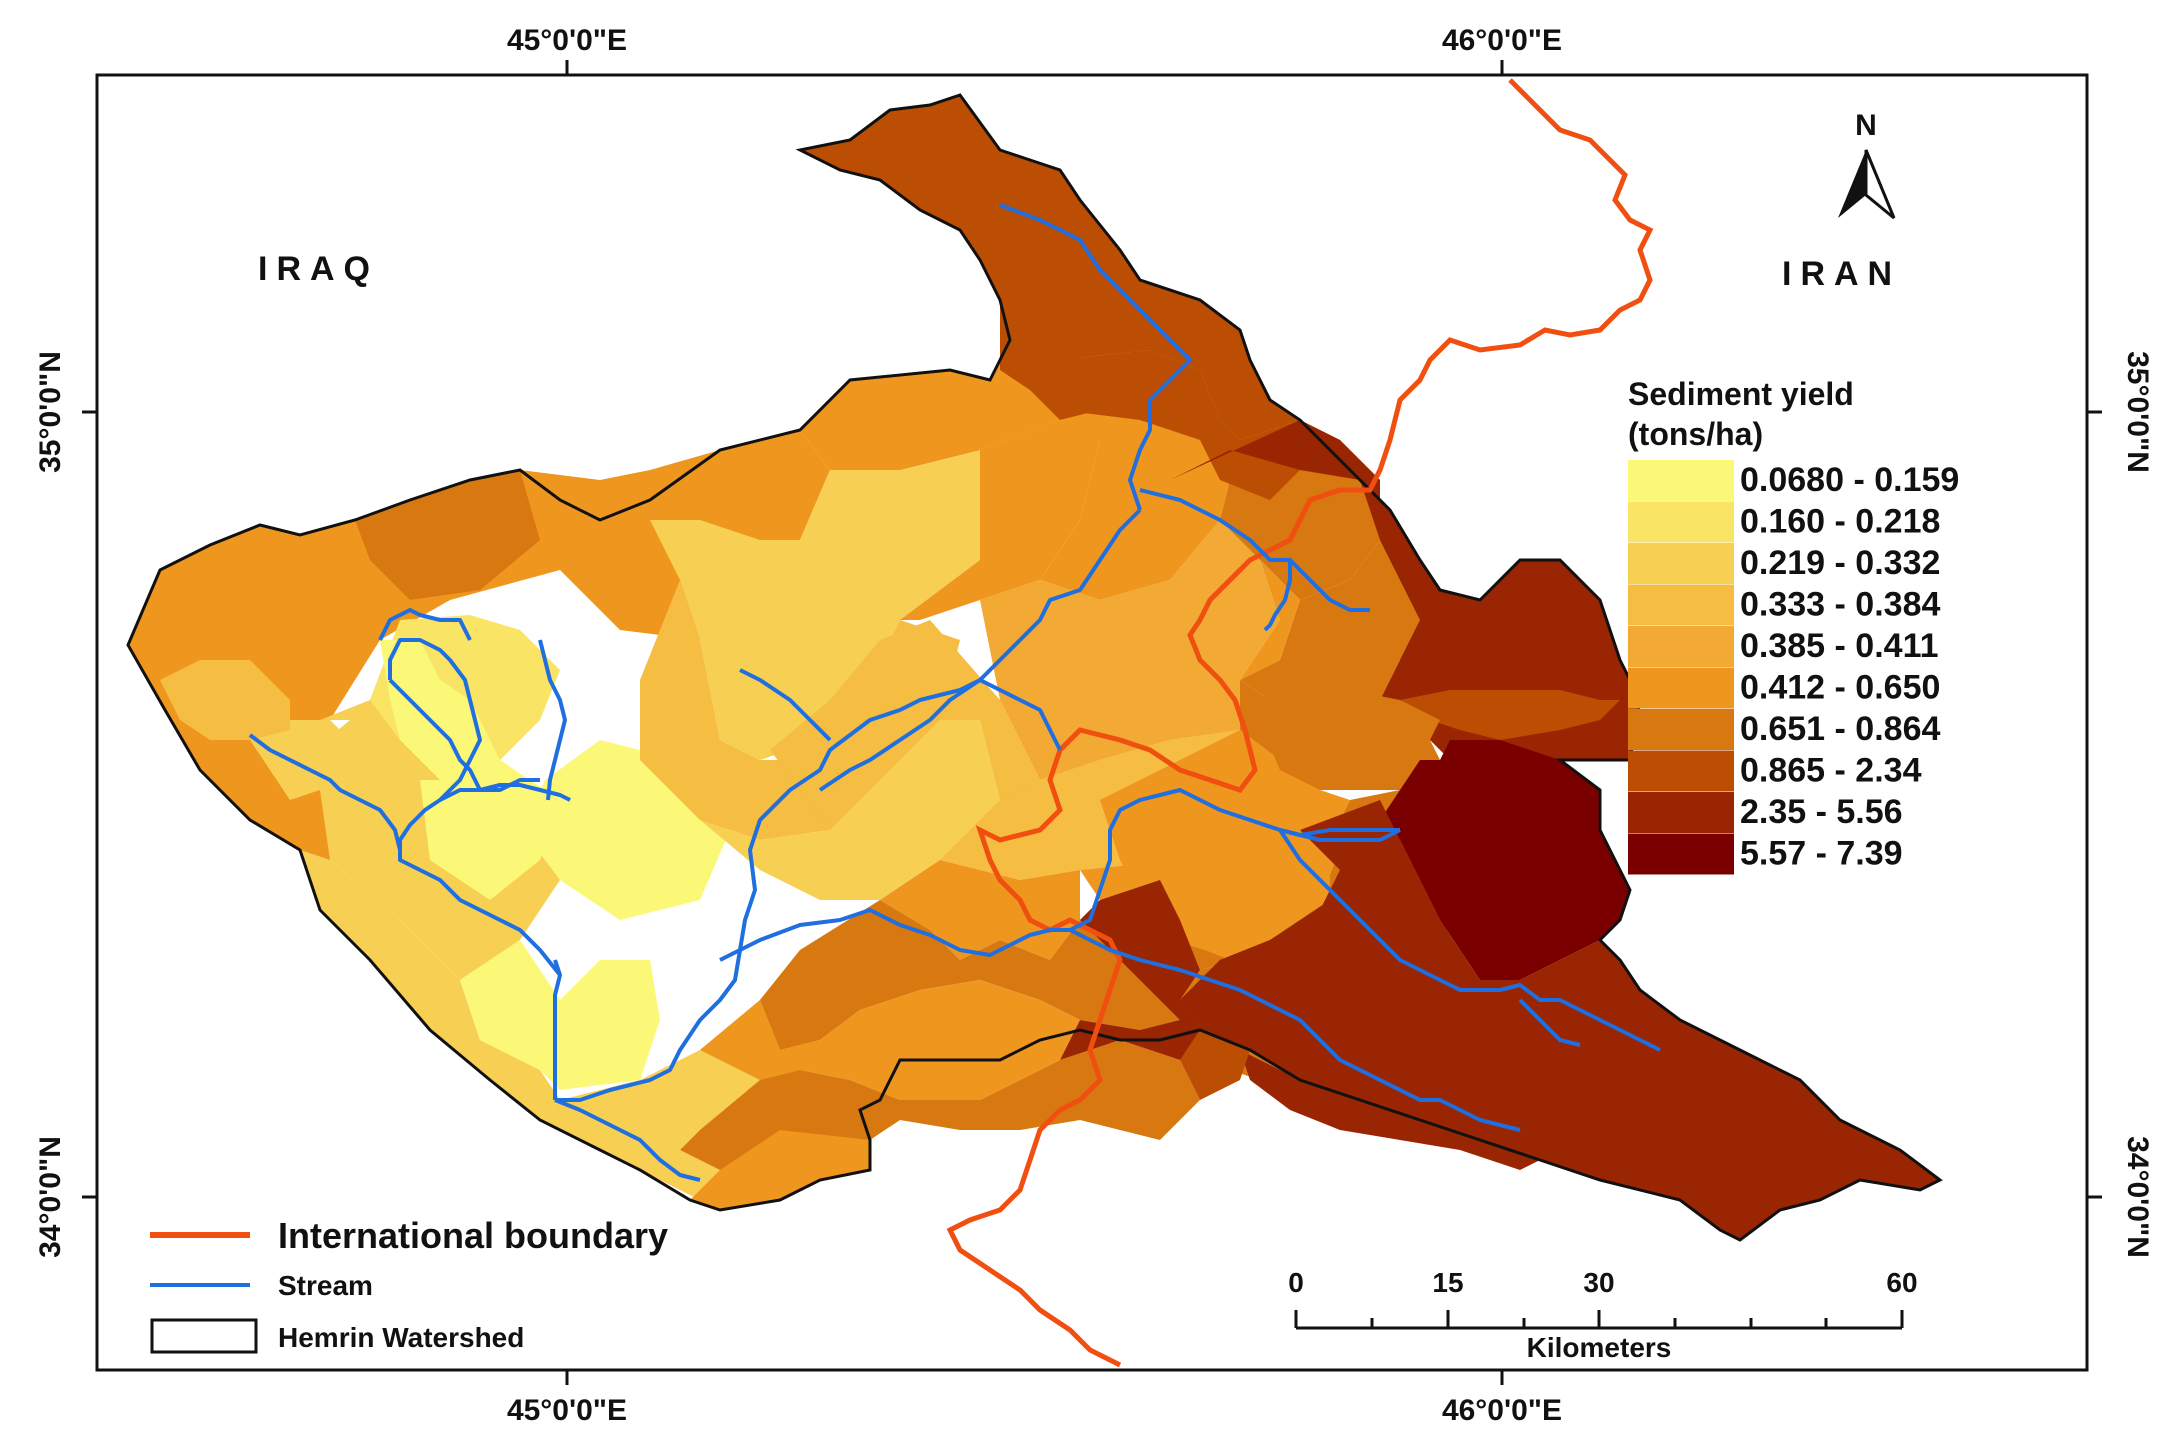 This screenshot has height=1450, width=2177. I want to click on legend-label-5: 0.412 - 0.650, so click(1840, 688).